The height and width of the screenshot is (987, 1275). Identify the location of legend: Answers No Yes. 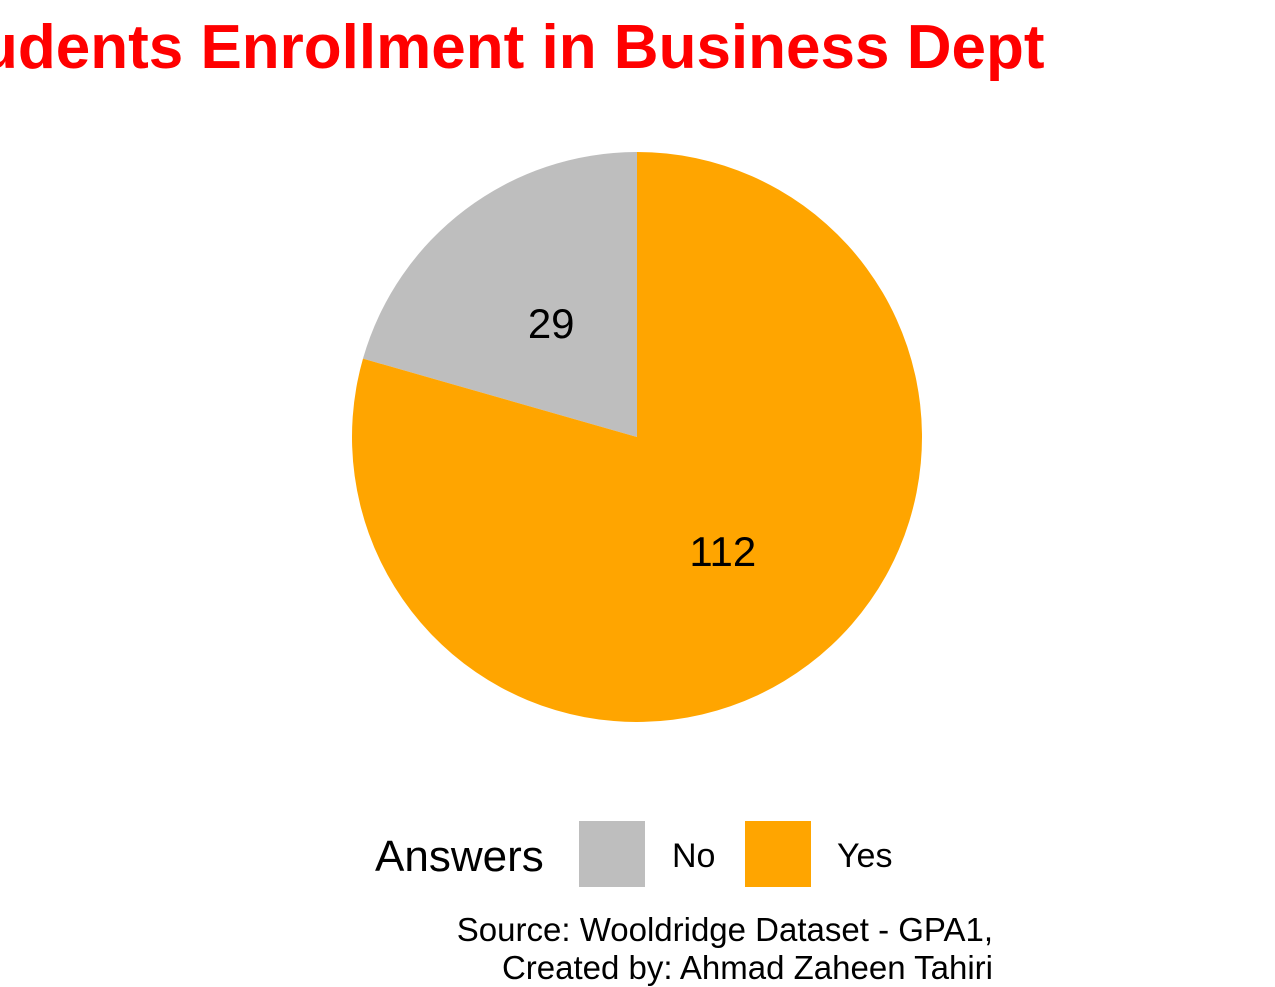
(633, 854).